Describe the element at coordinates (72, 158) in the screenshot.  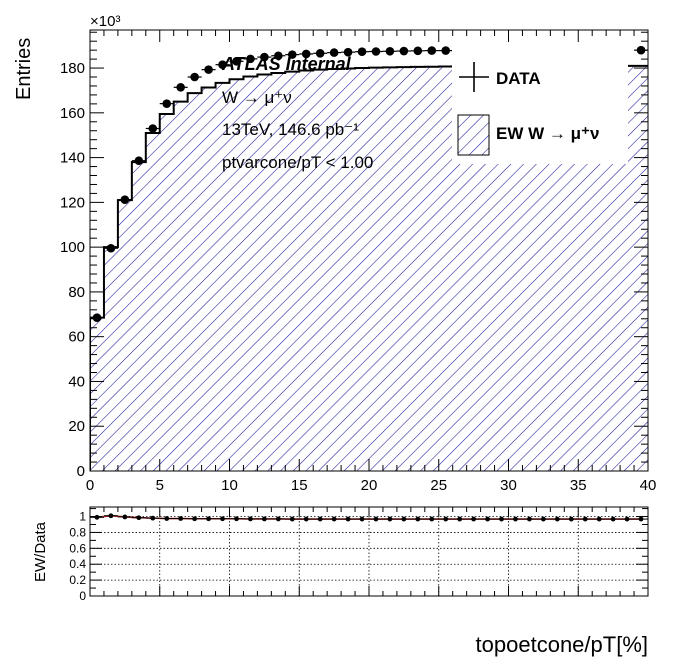
I see `y-tick-label: 140` at that location.